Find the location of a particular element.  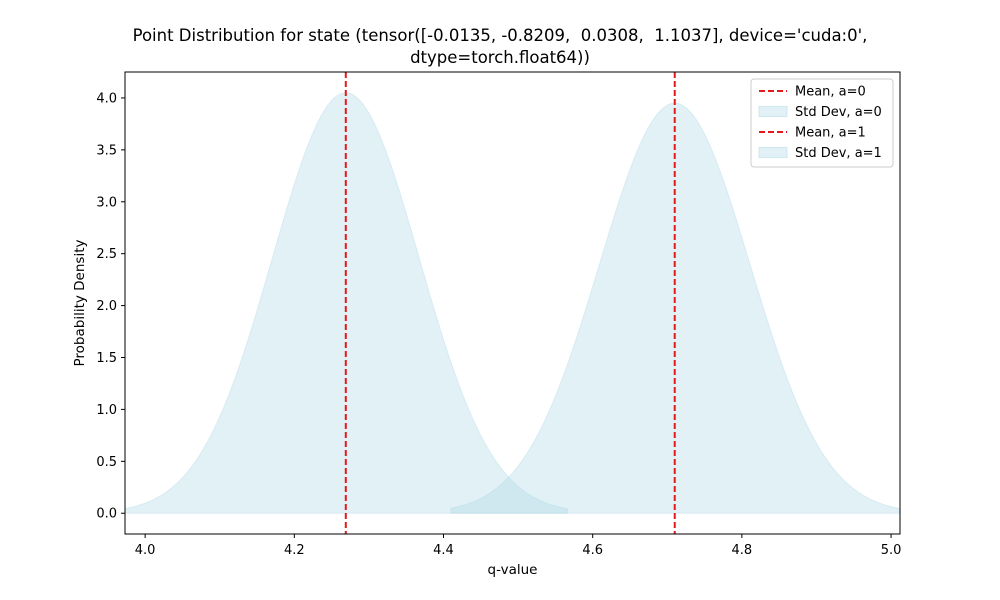

y-tick-label: 3.0 is located at coordinates (106, 202).